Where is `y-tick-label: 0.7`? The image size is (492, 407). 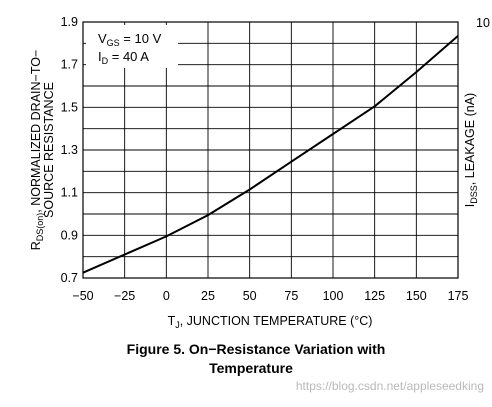
y-tick-label: 0.7 is located at coordinates (69, 278).